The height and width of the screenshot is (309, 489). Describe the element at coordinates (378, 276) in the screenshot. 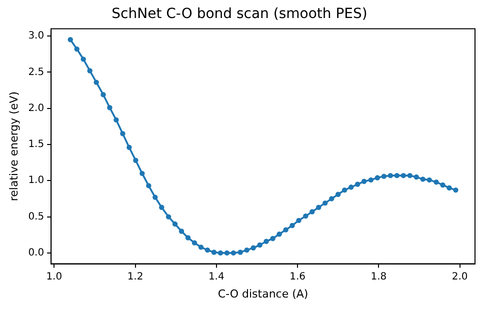

I see `x-tick-label: 1.8` at that location.